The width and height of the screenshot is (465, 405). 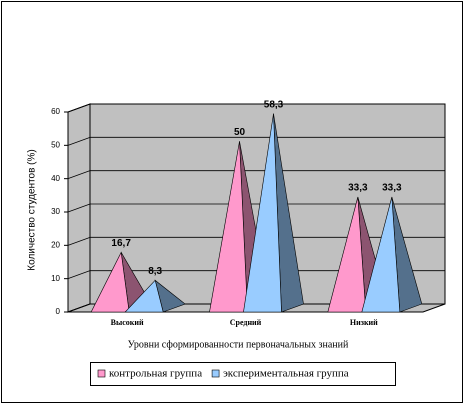 What do you see at coordinates (55, 178) in the screenshot?
I see `y-tick-label: 40` at bounding box center [55, 178].